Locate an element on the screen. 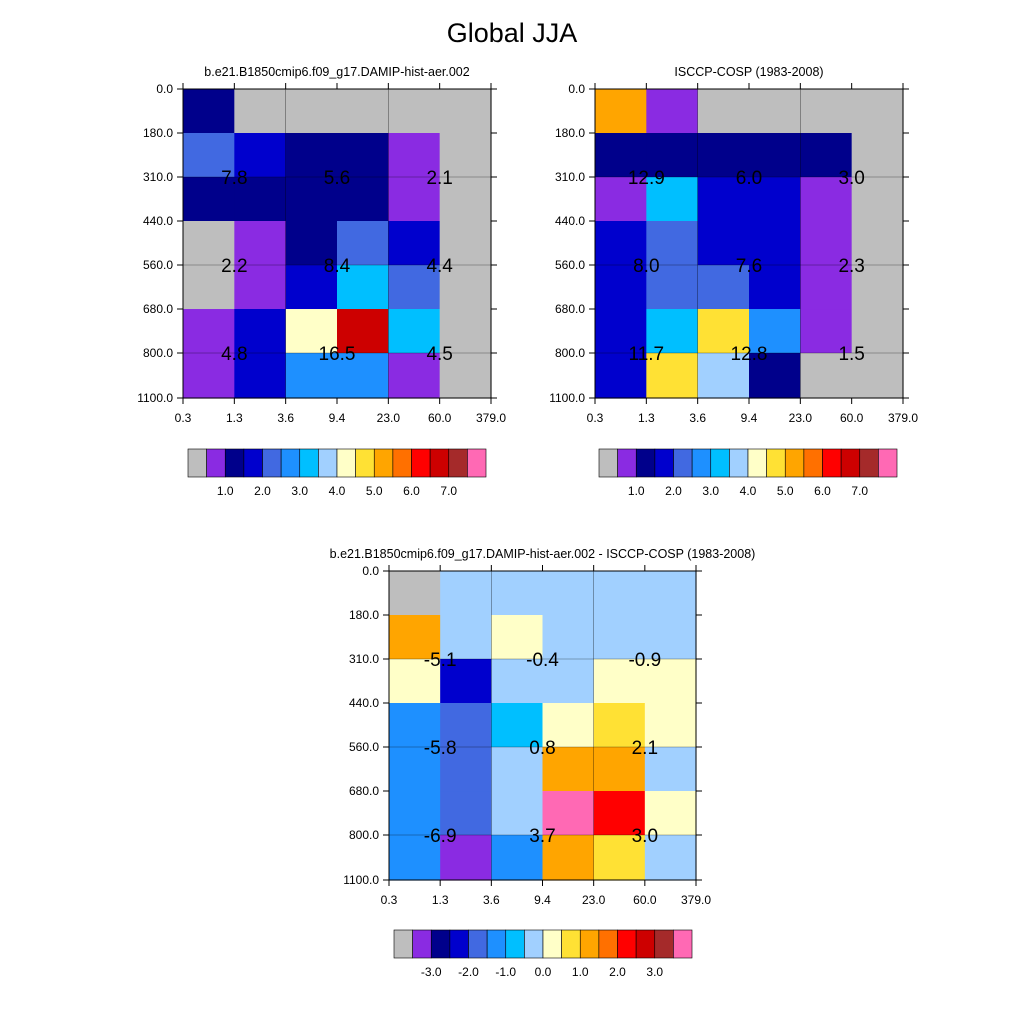 This screenshot has width=1024, height=1024. cell-value-label: 4.4 is located at coordinates (439, 266).